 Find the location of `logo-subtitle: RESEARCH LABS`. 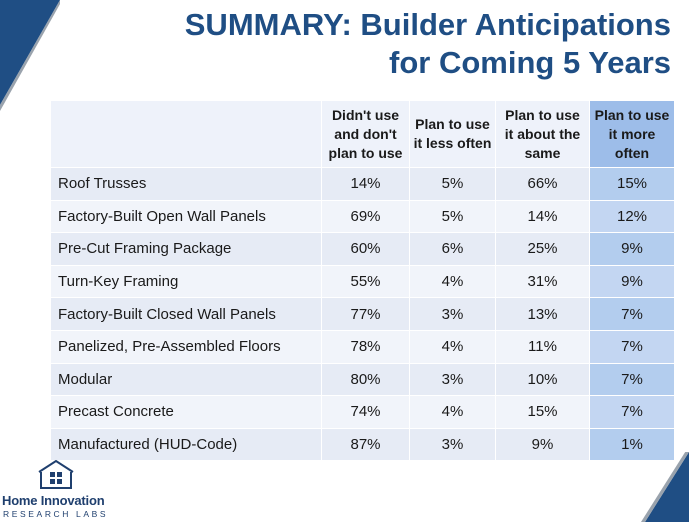

logo-subtitle: RESEARCH LABS is located at coordinates (56, 514).